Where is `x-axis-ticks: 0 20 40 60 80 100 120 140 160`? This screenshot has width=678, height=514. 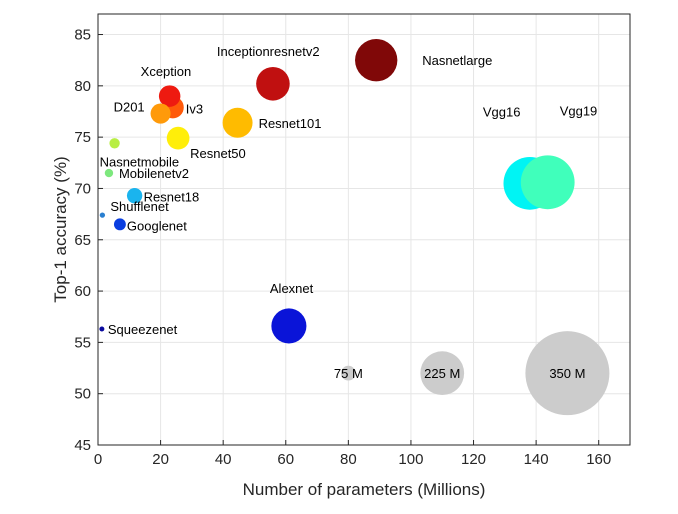 x-axis-ticks: 0 20 40 60 80 100 120 140 160 is located at coordinates (352, 454).